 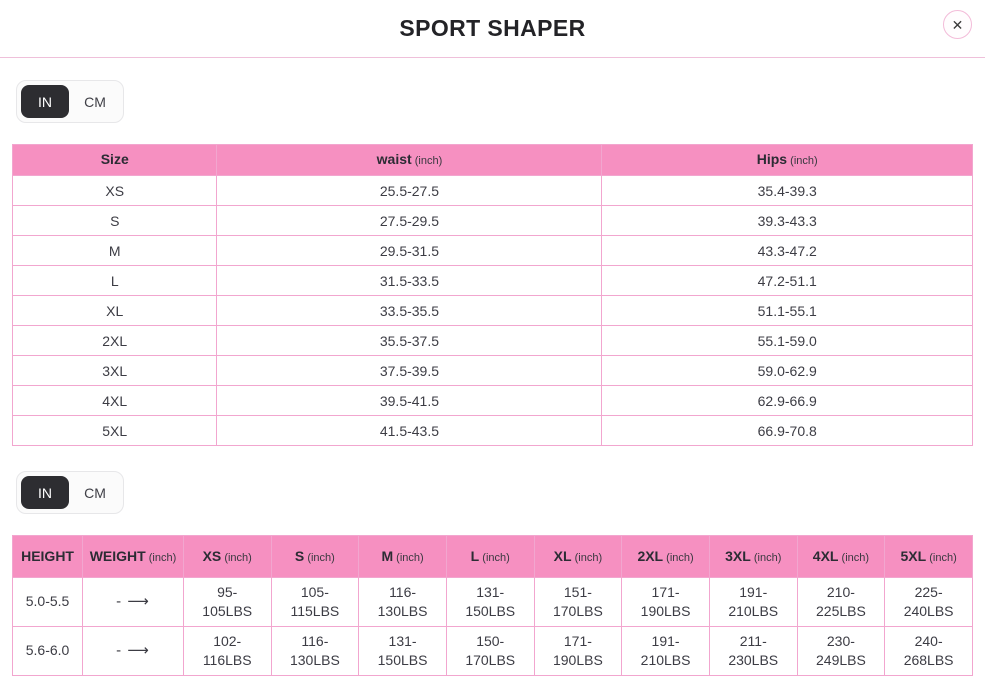 I want to click on table-cell: 4XL, so click(x=114, y=400).